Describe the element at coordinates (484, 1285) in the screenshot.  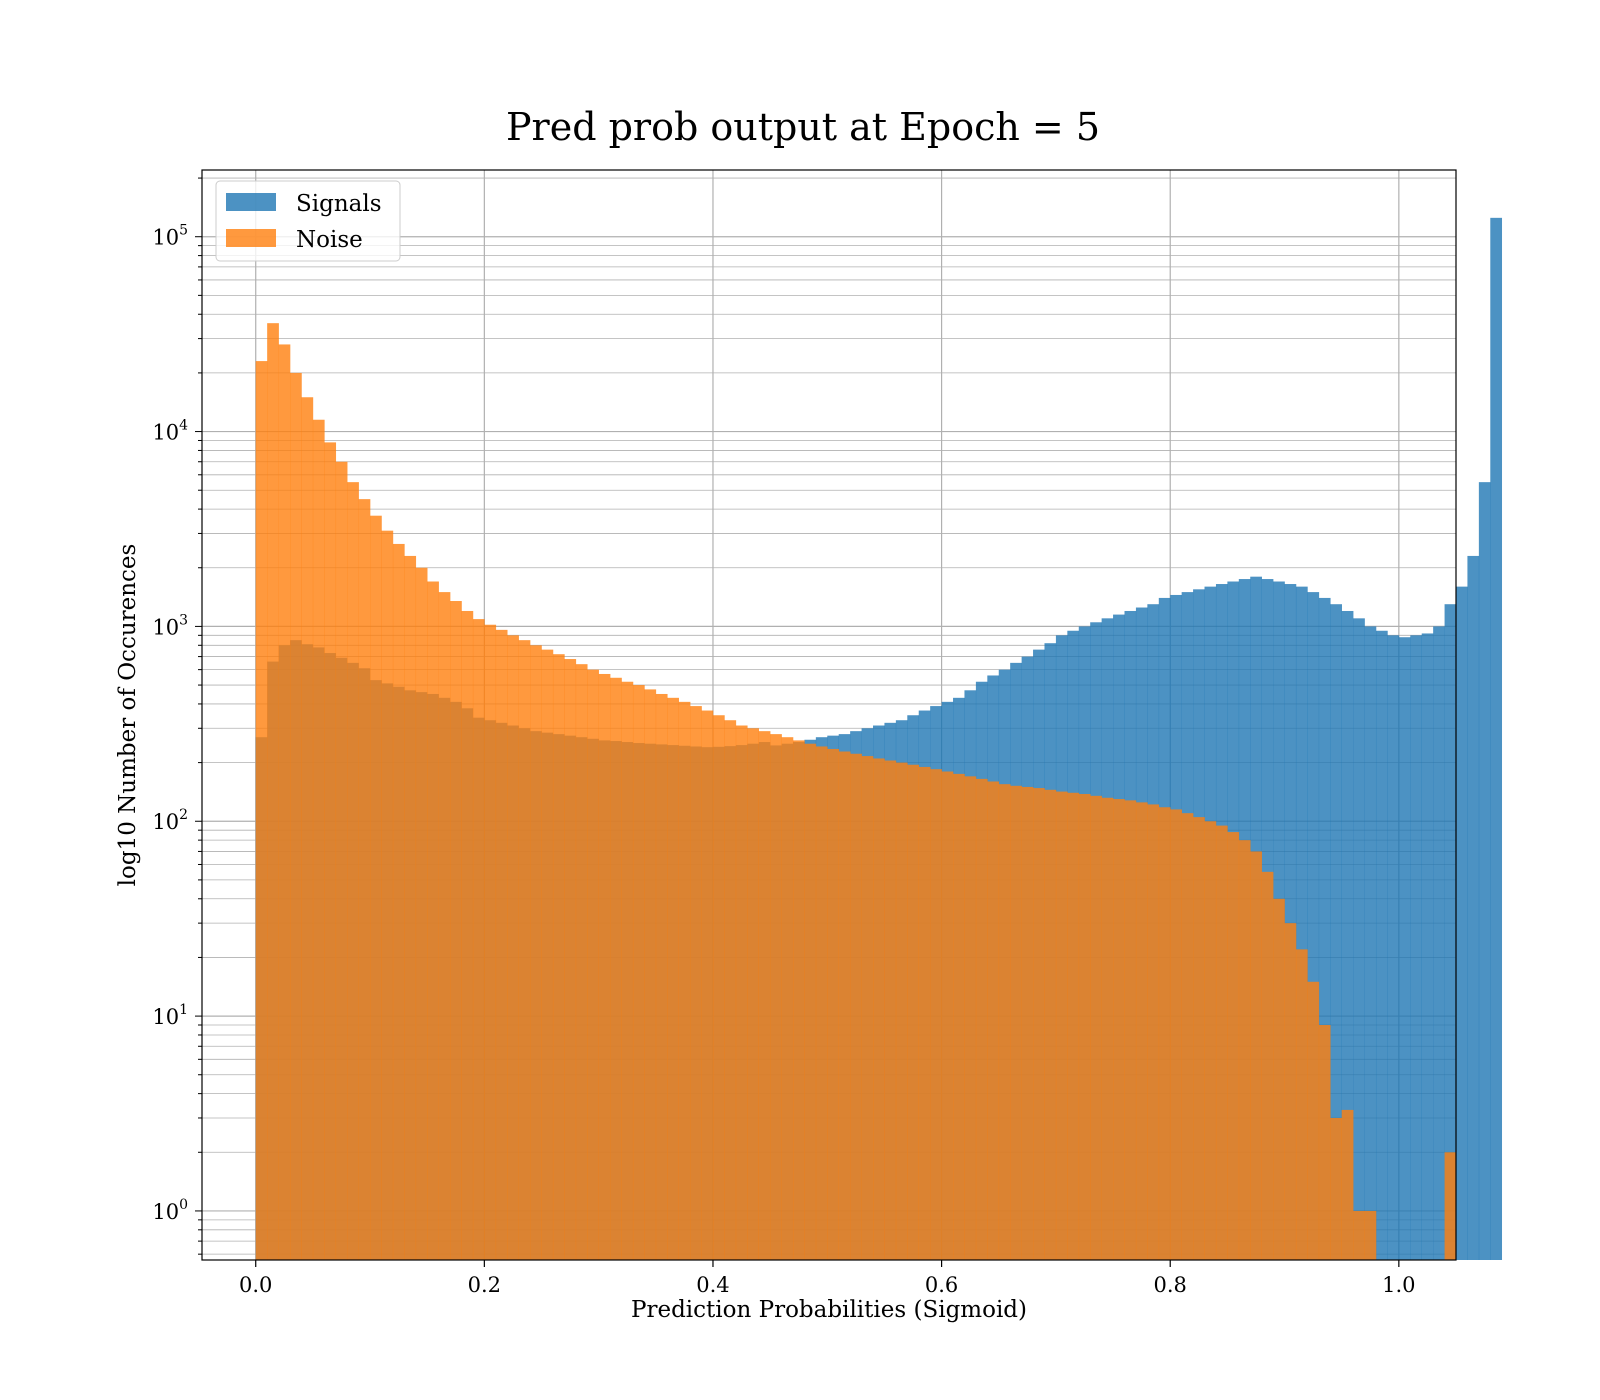
I see `x-tick-label: 0.2` at that location.